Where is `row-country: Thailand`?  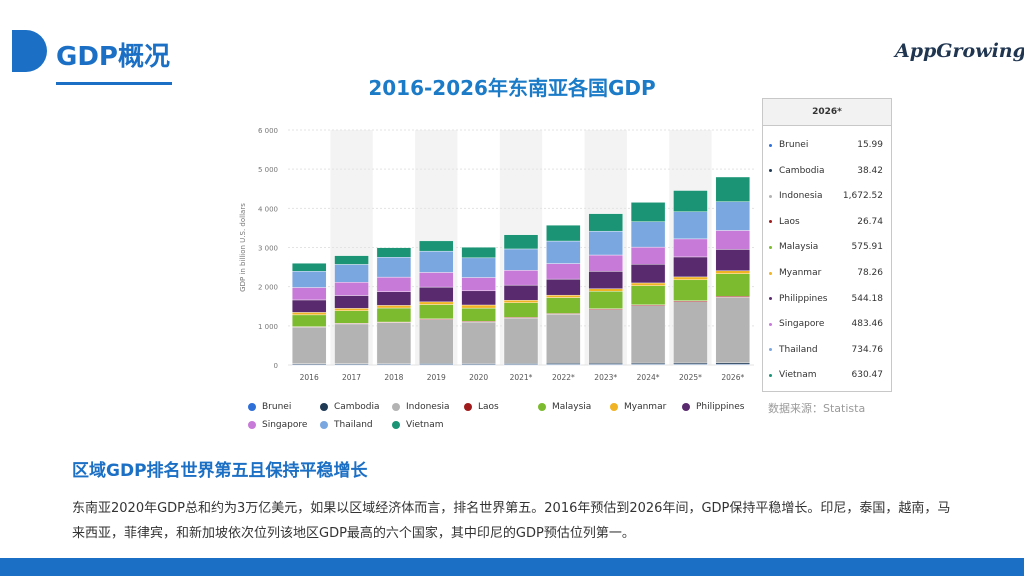
row-country: Thailand is located at coordinates (798, 349).